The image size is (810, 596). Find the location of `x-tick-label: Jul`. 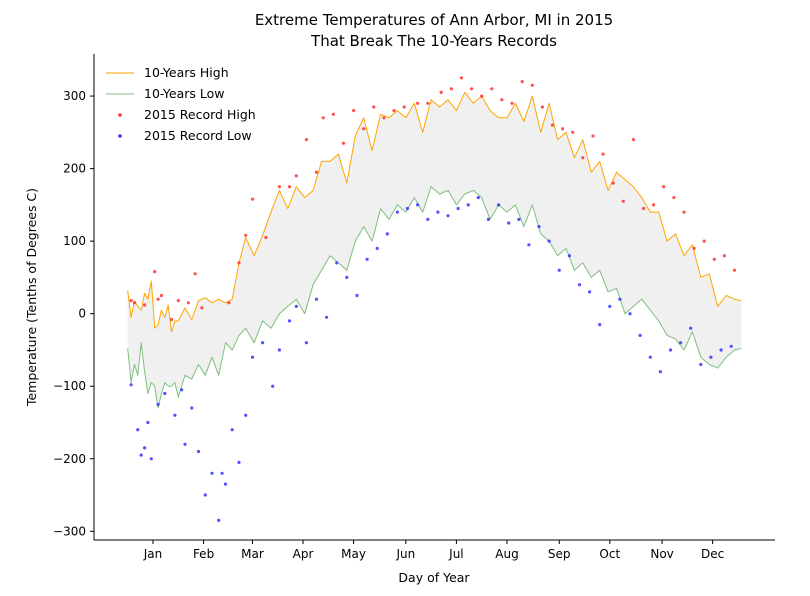

x-tick-label: Jul is located at coordinates (455, 554).